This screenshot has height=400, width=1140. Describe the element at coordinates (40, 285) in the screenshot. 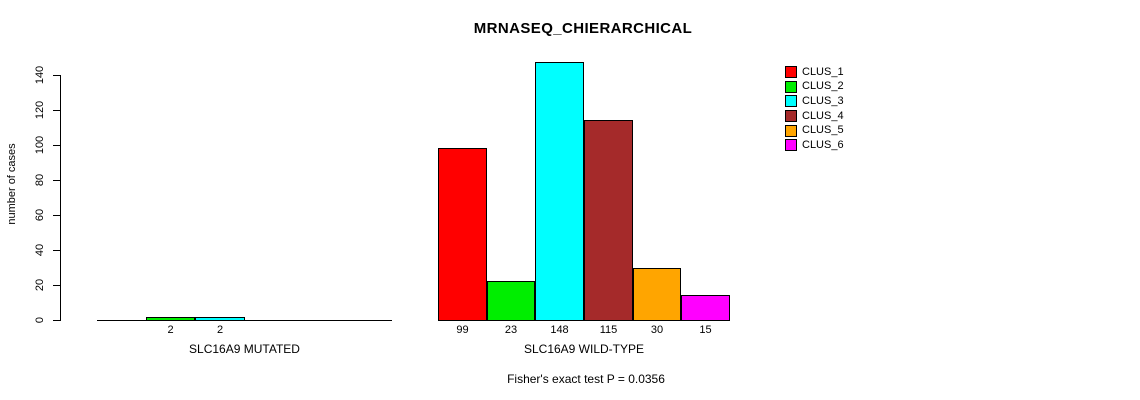

I see `y-tick-label: 20` at that location.